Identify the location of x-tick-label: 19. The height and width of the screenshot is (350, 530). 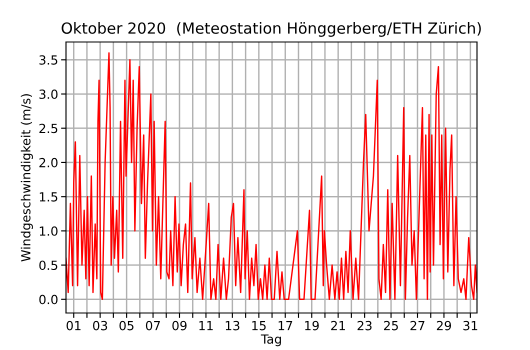
(312, 325).